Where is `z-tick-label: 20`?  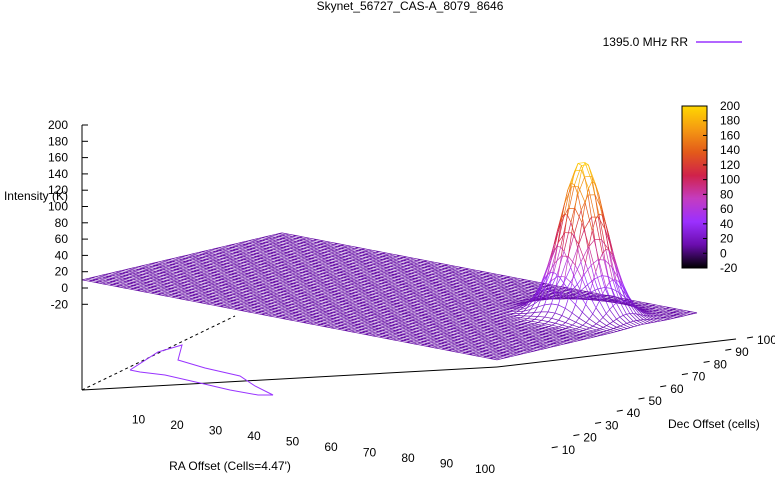 z-tick-label: 20 is located at coordinates (62, 272).